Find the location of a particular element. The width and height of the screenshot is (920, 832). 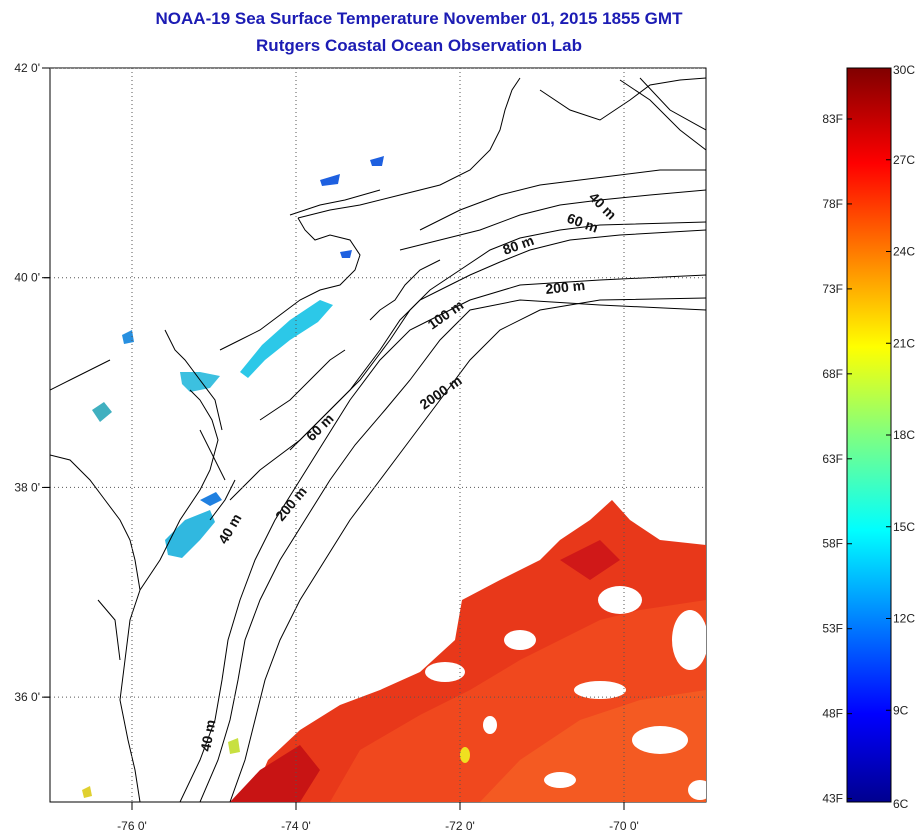

colorbar-celsius-label: 15C is located at coordinates (904, 527).